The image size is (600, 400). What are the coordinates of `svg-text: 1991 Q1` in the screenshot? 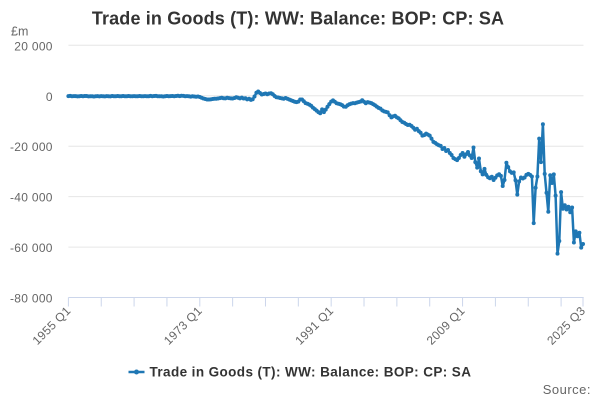 It's located at (314, 326).